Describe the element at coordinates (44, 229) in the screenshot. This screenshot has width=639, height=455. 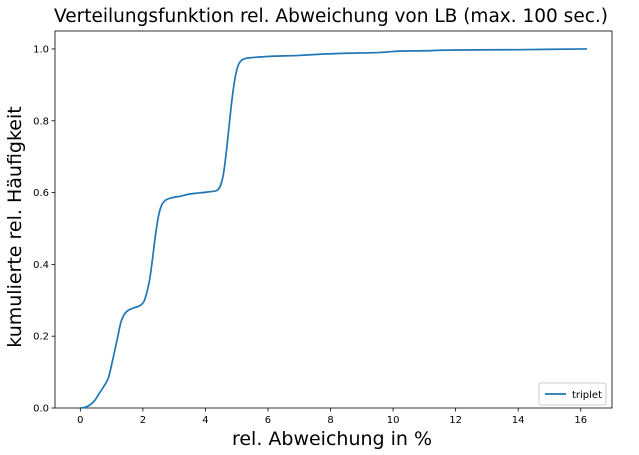
I see `y-axis-ticks: 0.0 0.2 0.4 0.6 0.8 1.0` at that location.